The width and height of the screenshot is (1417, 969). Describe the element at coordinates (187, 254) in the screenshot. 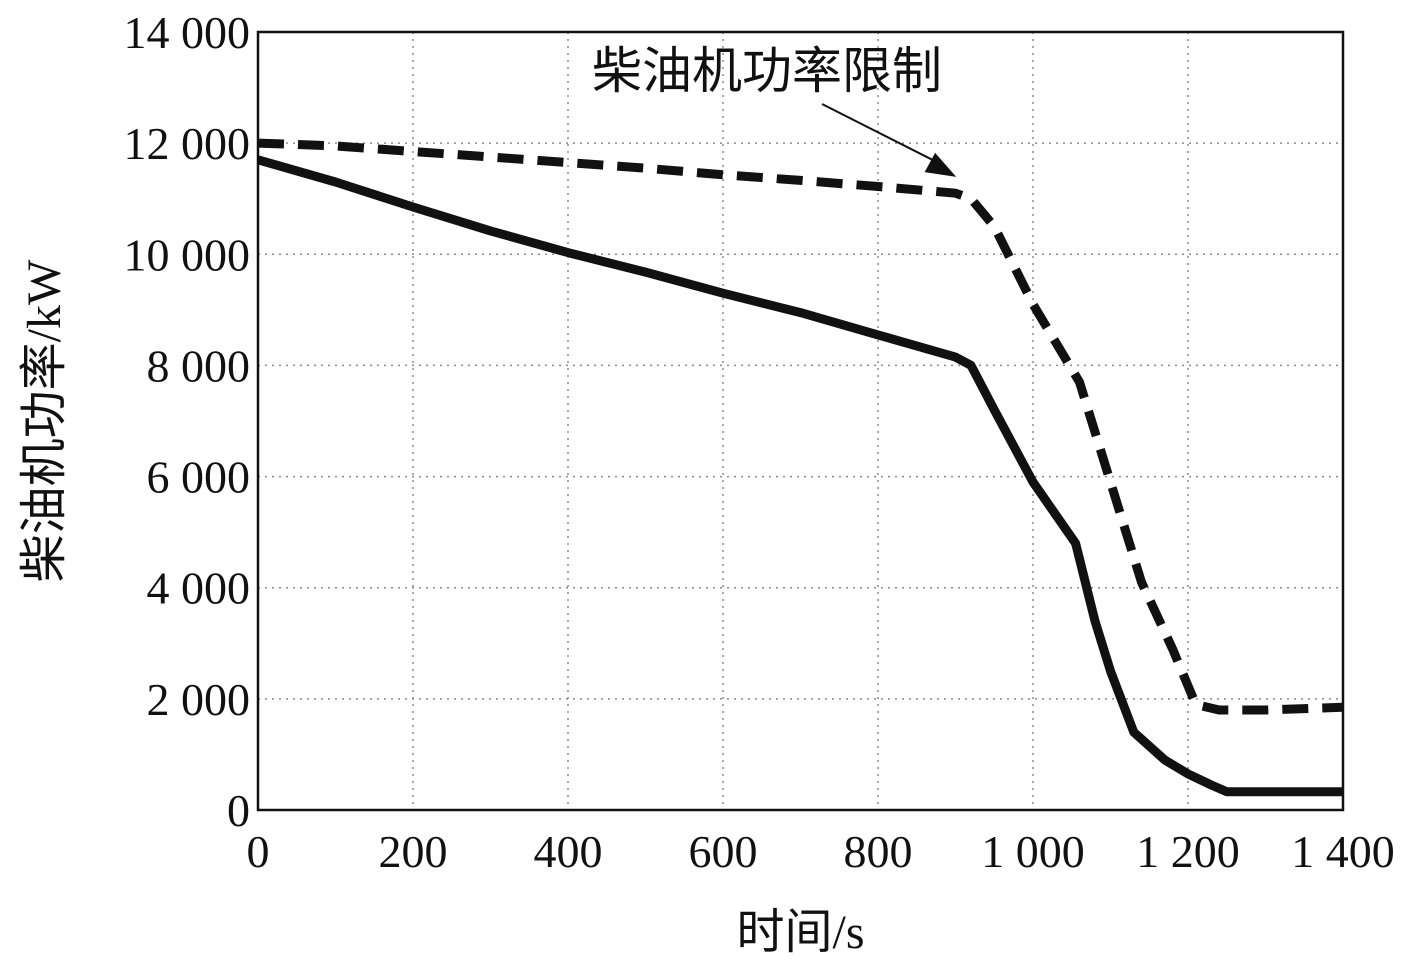

I see `y-tick-label: 10 000` at that location.